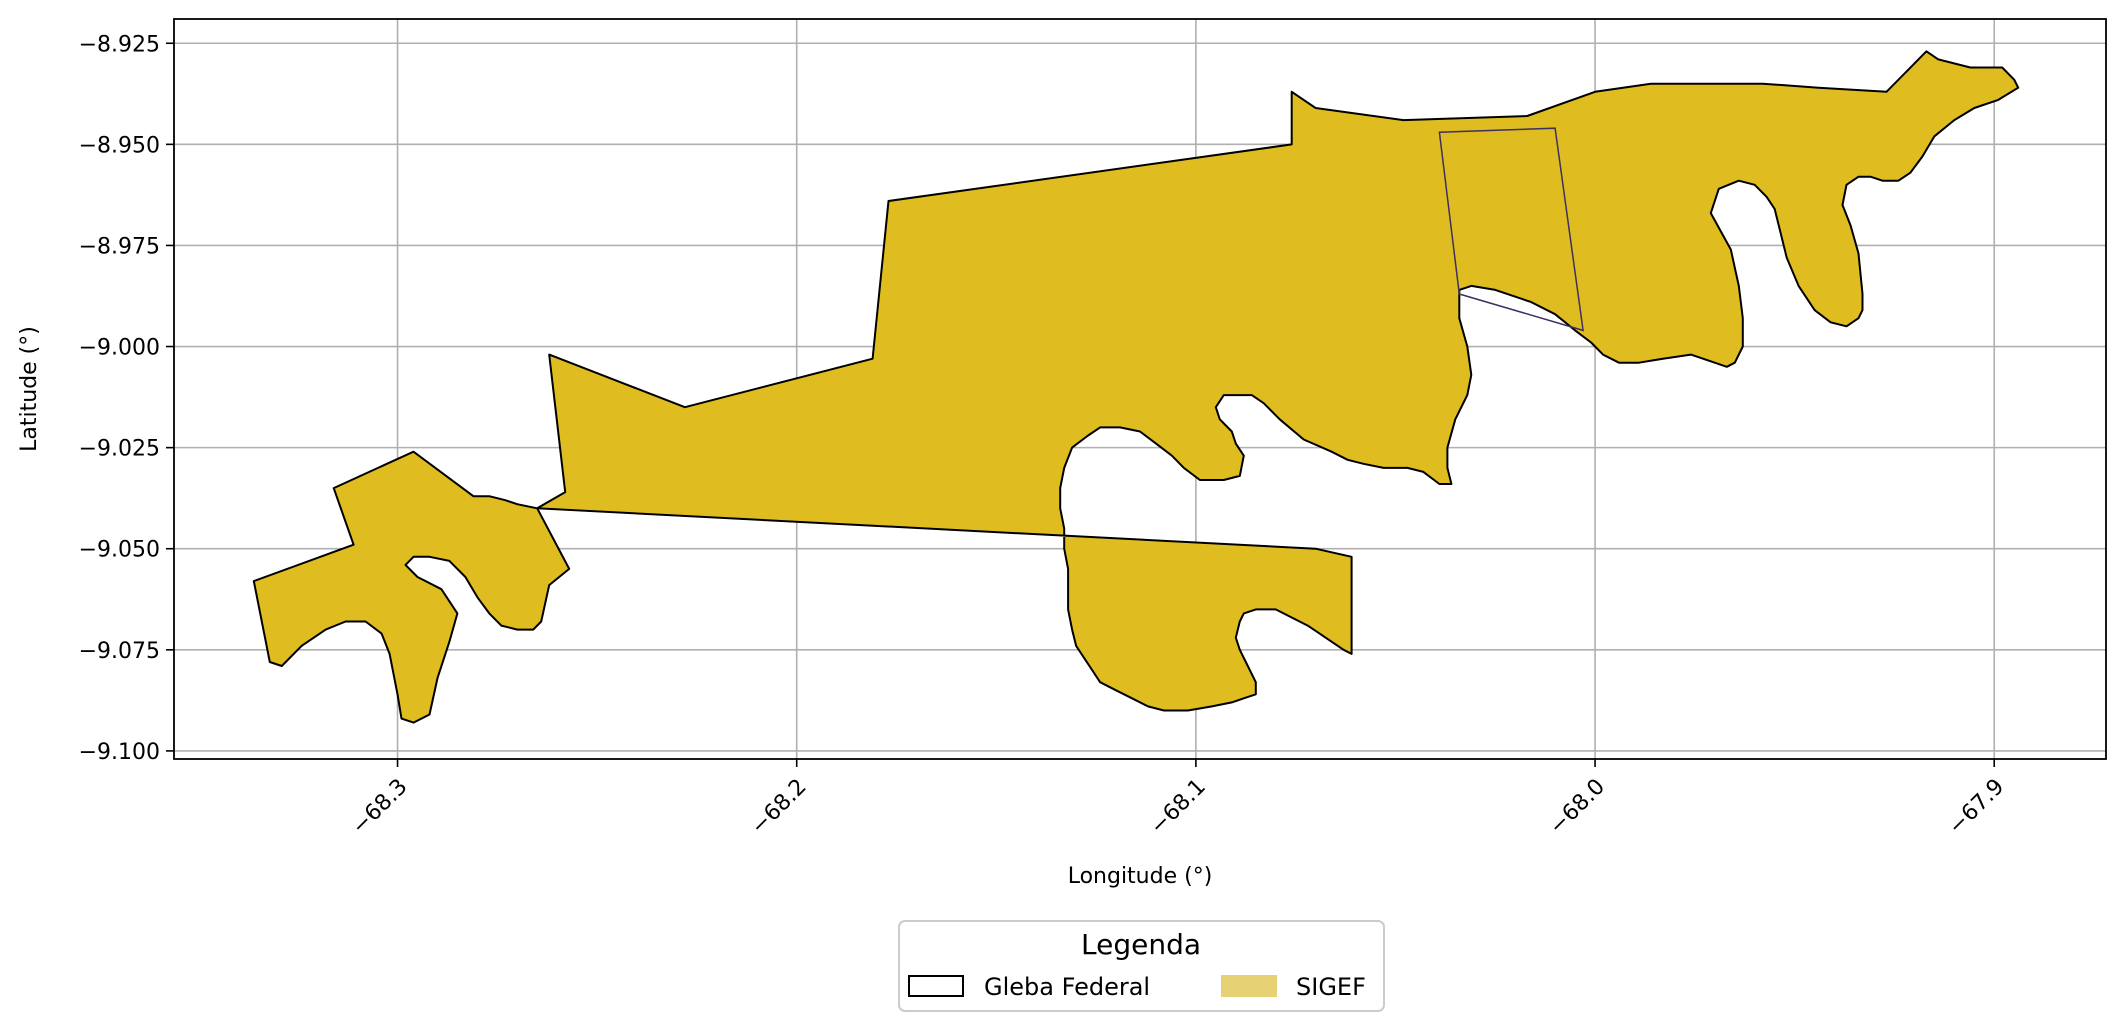  I want to click on map-outlines, so click(1511, 229).